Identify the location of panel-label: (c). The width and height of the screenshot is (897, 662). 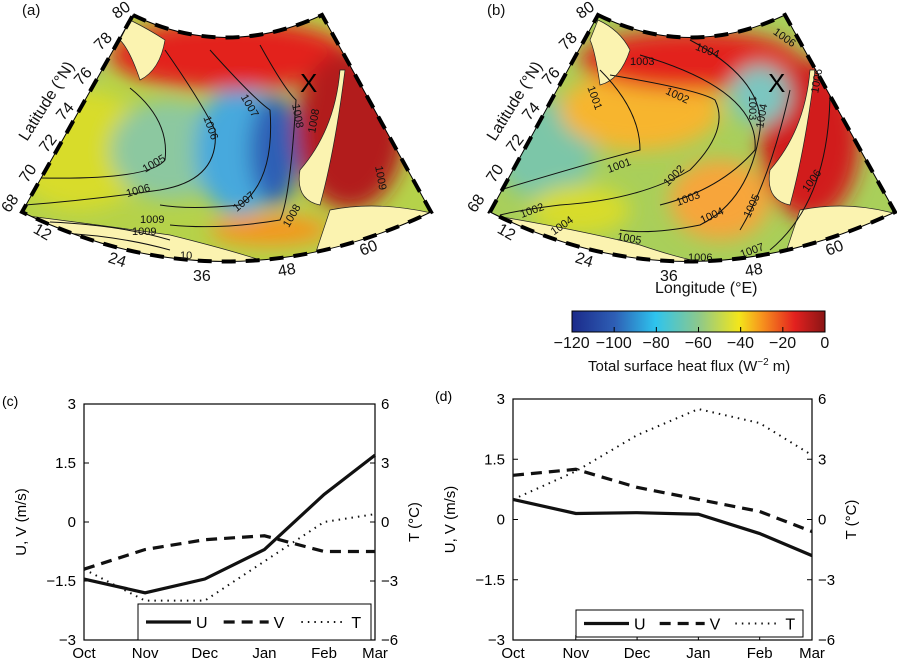
(10, 401).